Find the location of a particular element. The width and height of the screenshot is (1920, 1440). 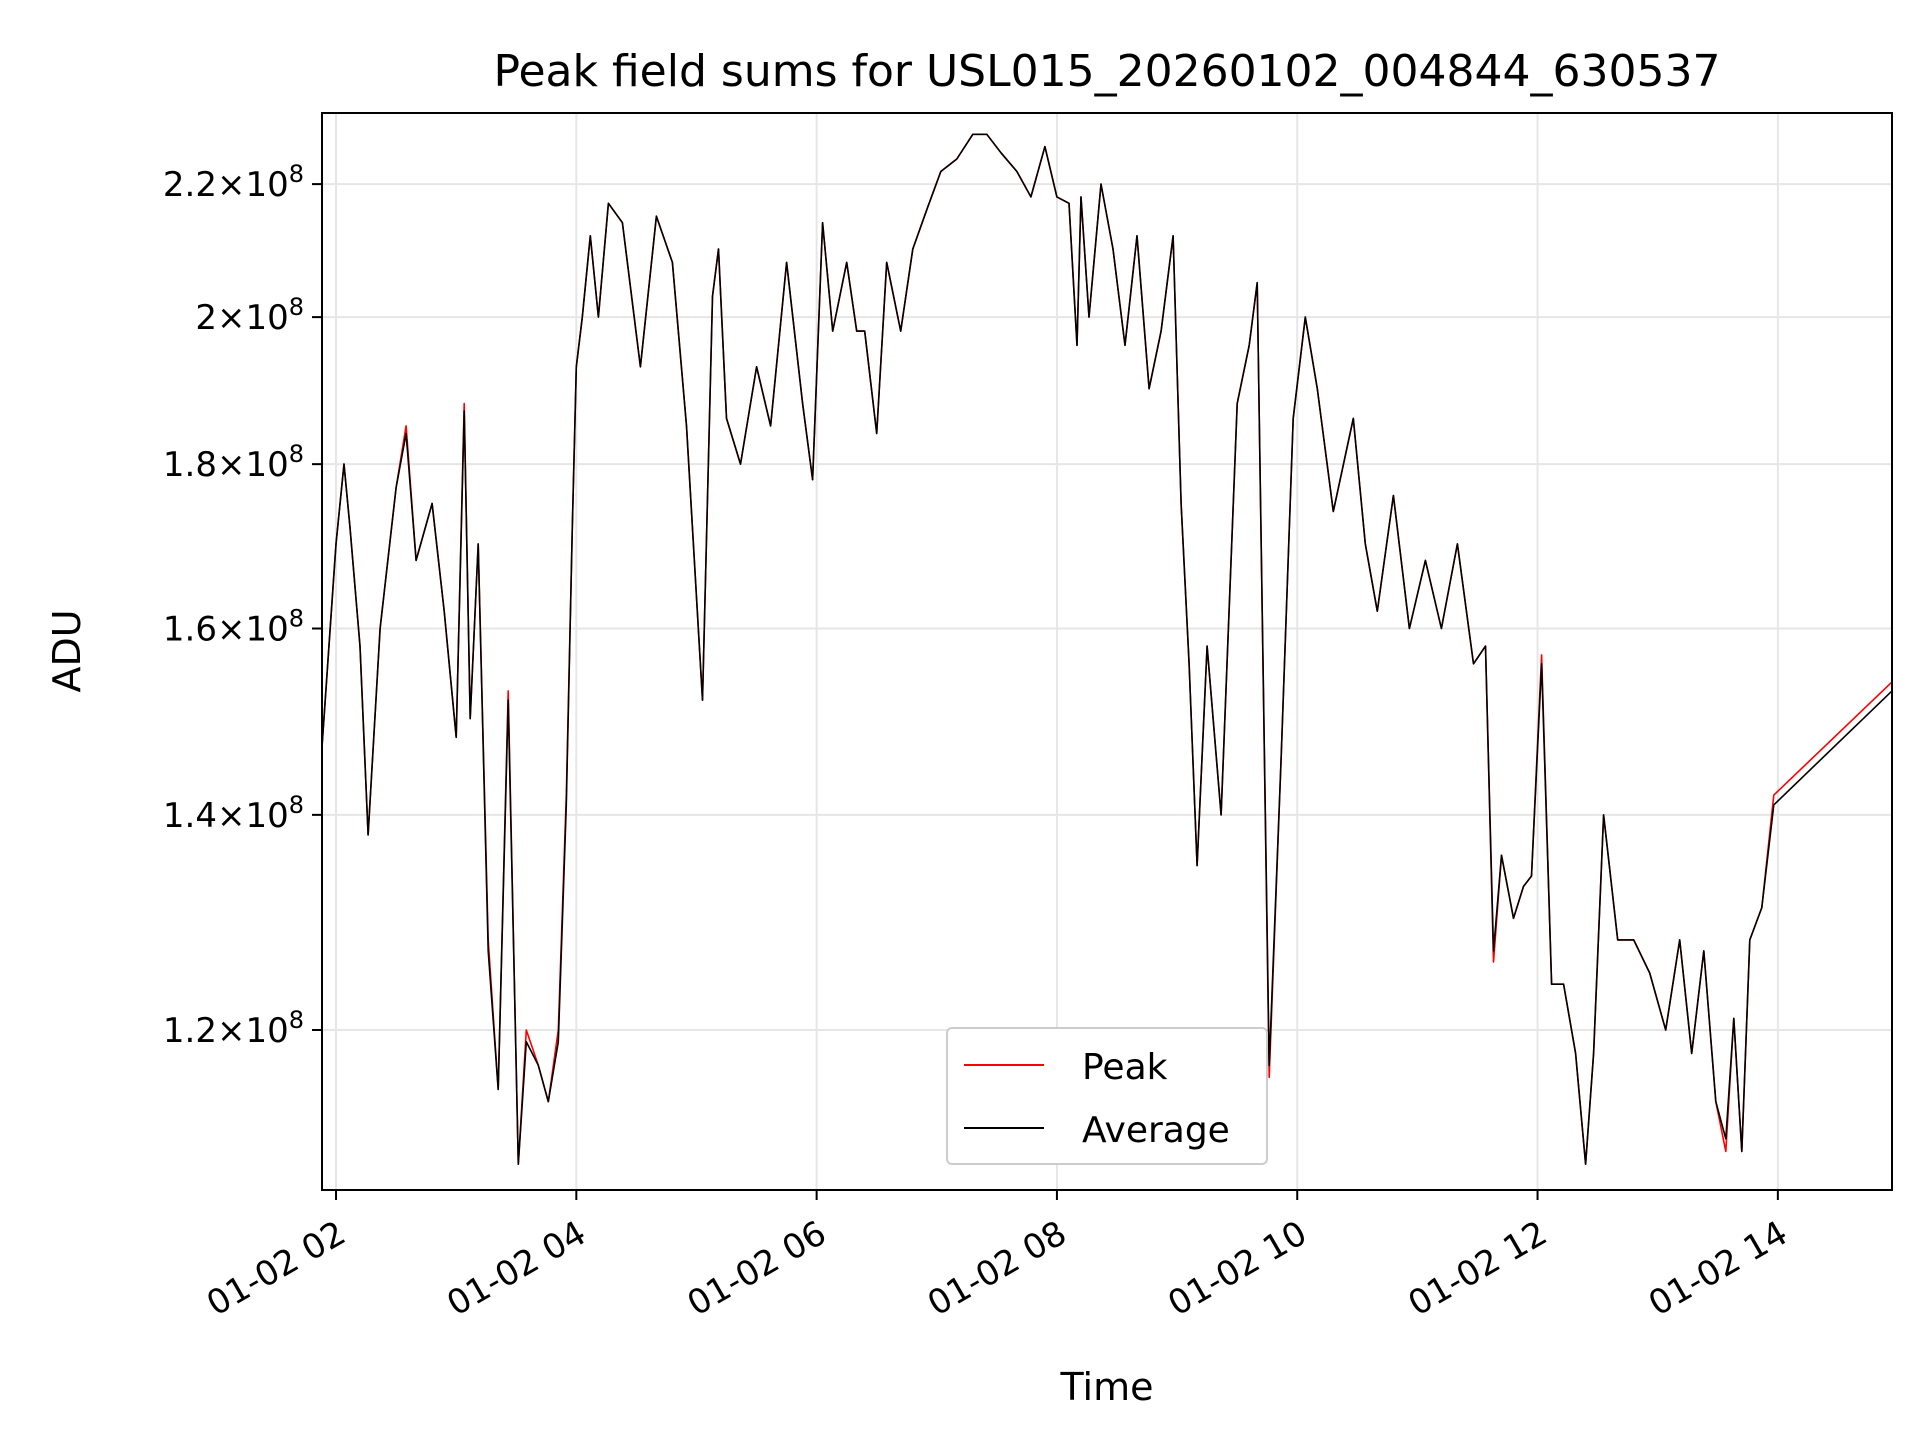

x-tick-label: 01-02 04 is located at coordinates (516, 1268).